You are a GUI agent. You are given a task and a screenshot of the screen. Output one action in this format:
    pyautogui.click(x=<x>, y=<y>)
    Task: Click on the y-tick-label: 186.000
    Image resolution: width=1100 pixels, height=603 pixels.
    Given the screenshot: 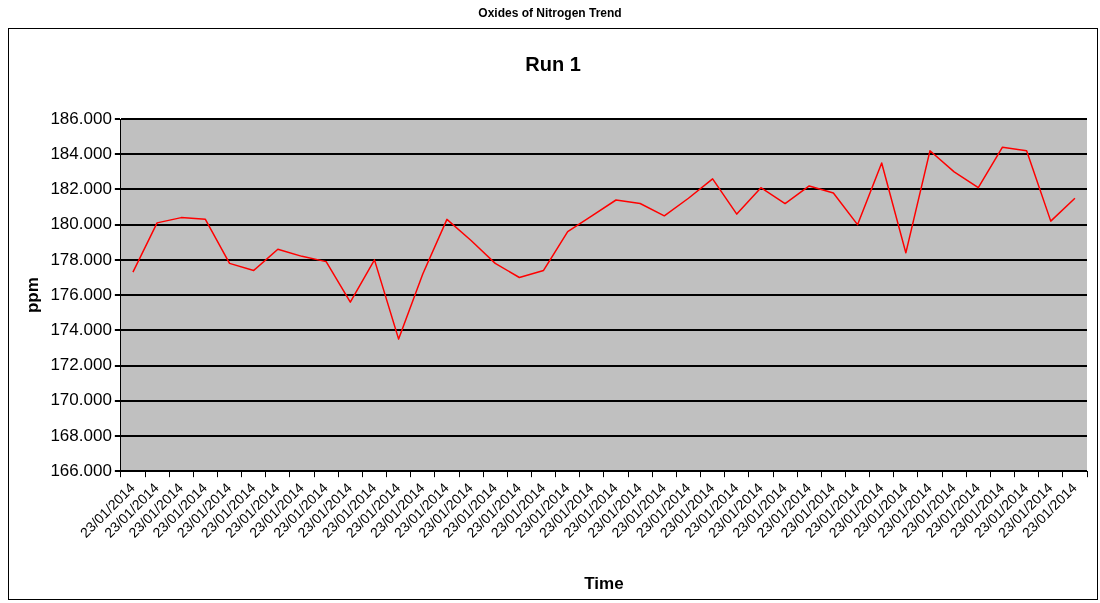 What is the action you would take?
    pyautogui.click(x=81, y=118)
    